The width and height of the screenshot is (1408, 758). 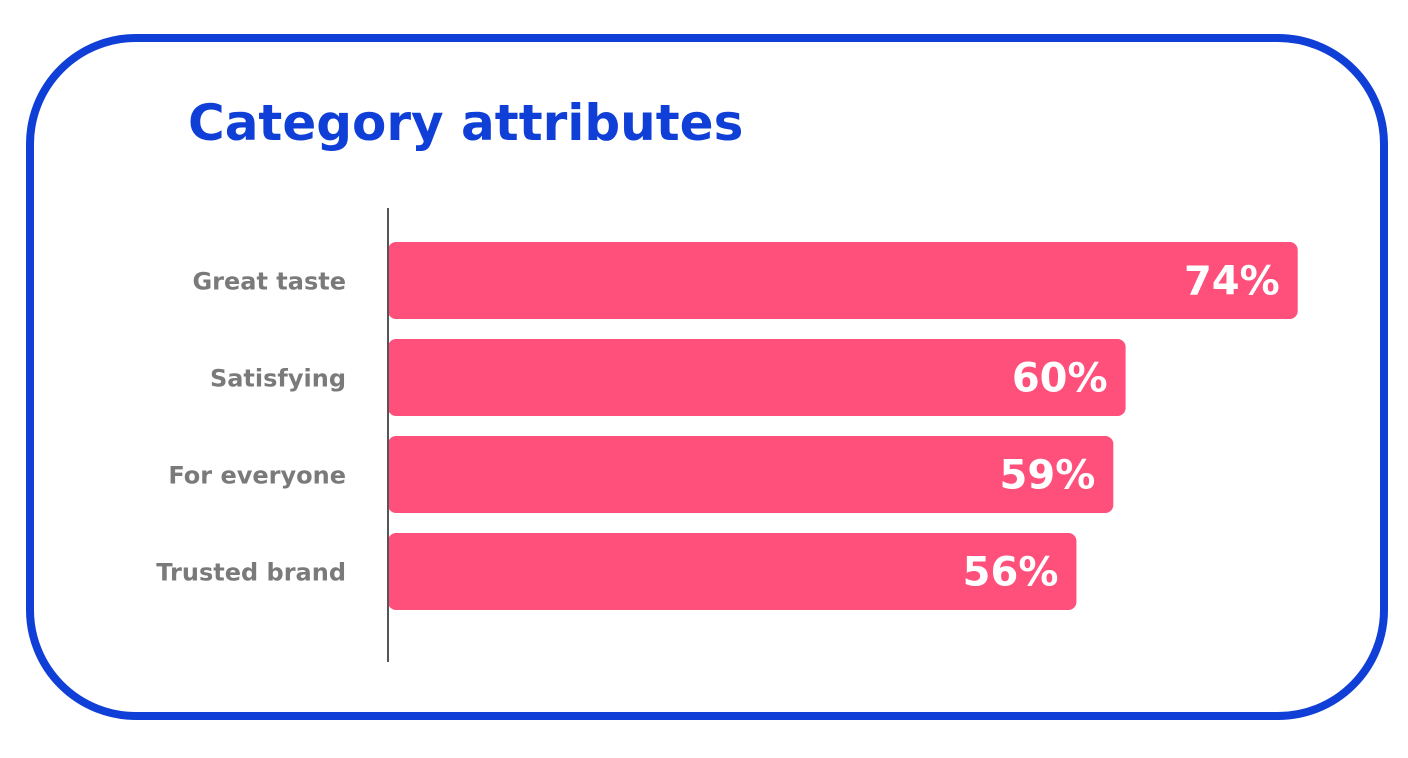 I want to click on chart-title: Category attributes, so click(x=466, y=123).